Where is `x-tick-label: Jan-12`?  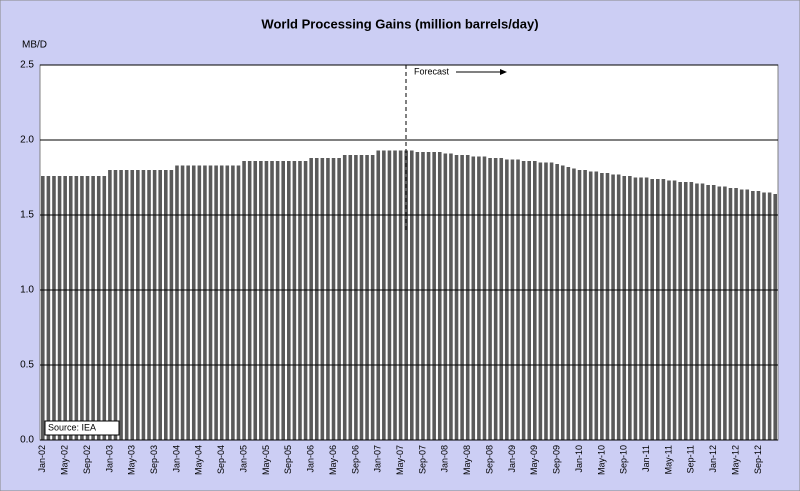
x-tick-label: Jan-12 is located at coordinates (713, 459).